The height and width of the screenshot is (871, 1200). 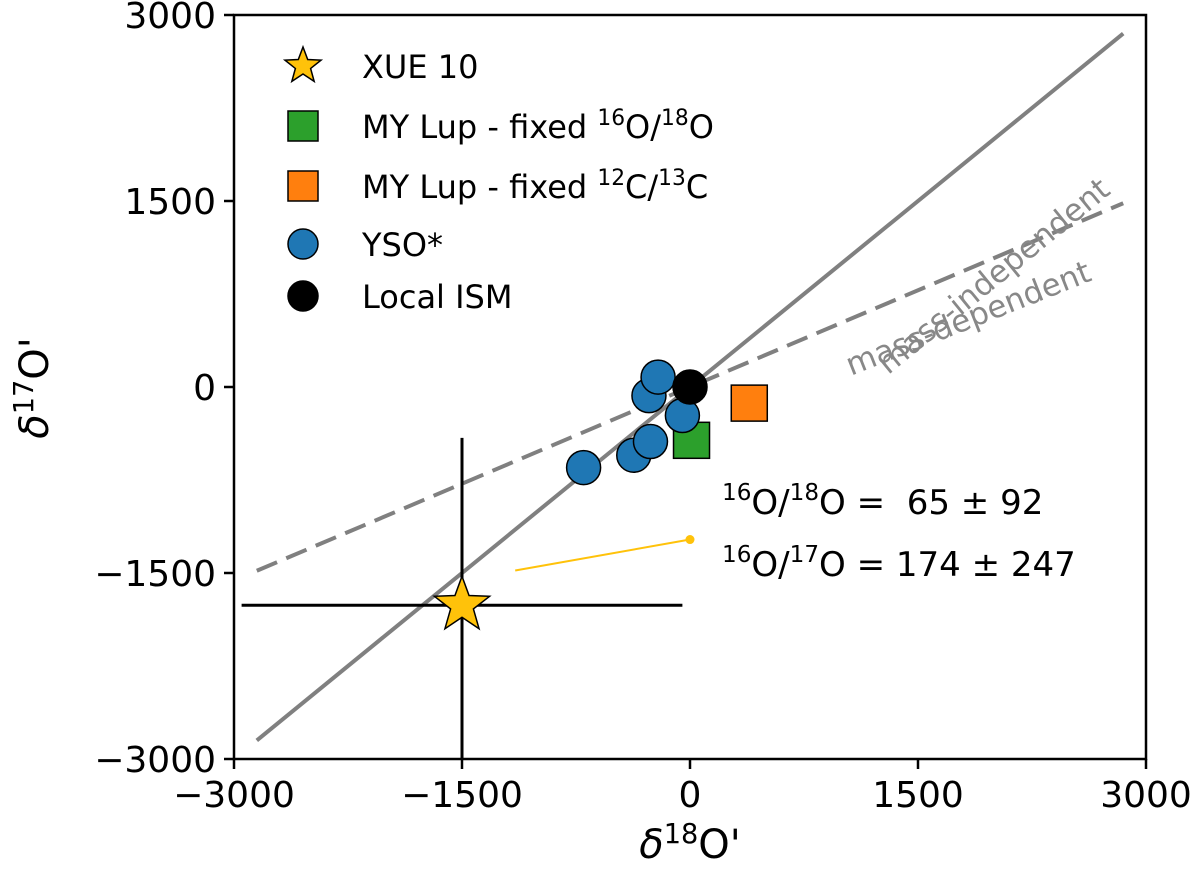 What do you see at coordinates (690, 540) in the screenshot?
I see `annotation-pointer-dot` at bounding box center [690, 540].